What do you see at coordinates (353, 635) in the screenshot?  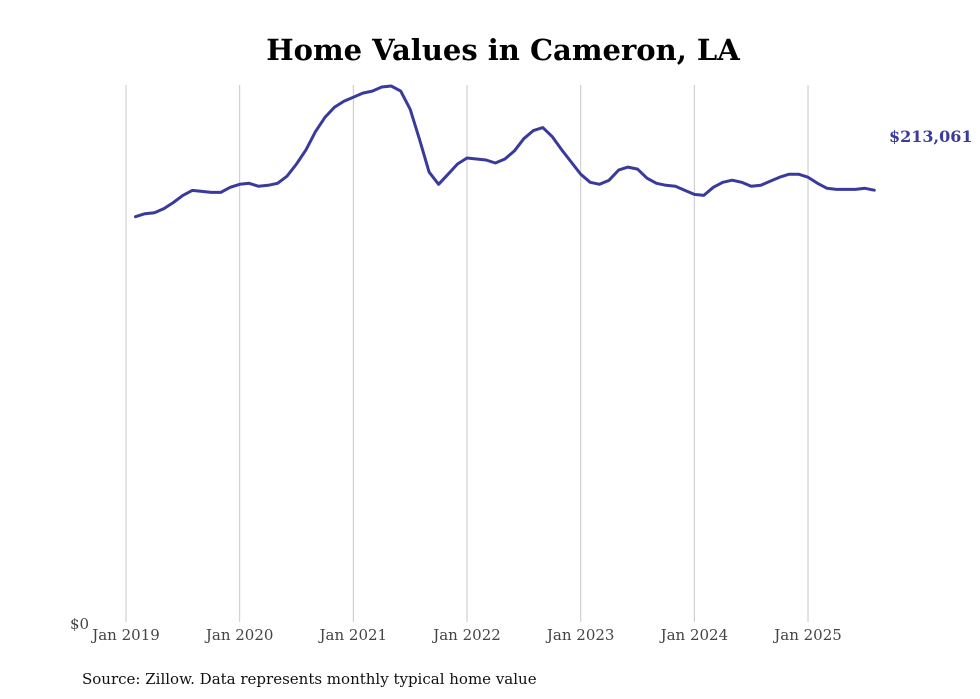 I see `x-tick-label: Jan 2021` at bounding box center [353, 635].